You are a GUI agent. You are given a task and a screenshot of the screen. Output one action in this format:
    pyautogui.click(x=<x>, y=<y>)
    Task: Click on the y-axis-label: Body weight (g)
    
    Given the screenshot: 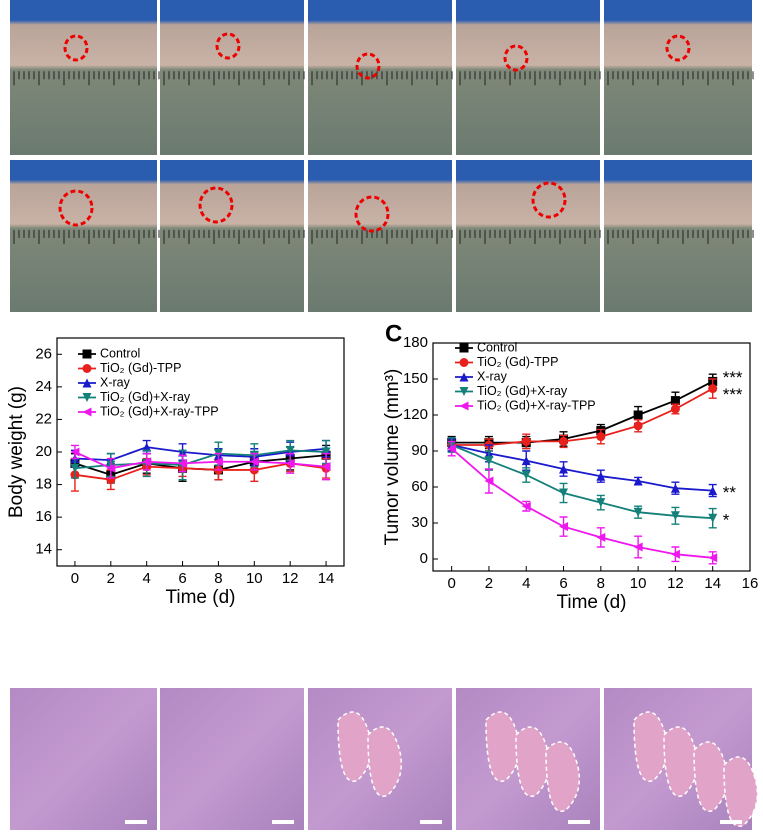 What is the action you would take?
    pyautogui.click(x=16, y=452)
    